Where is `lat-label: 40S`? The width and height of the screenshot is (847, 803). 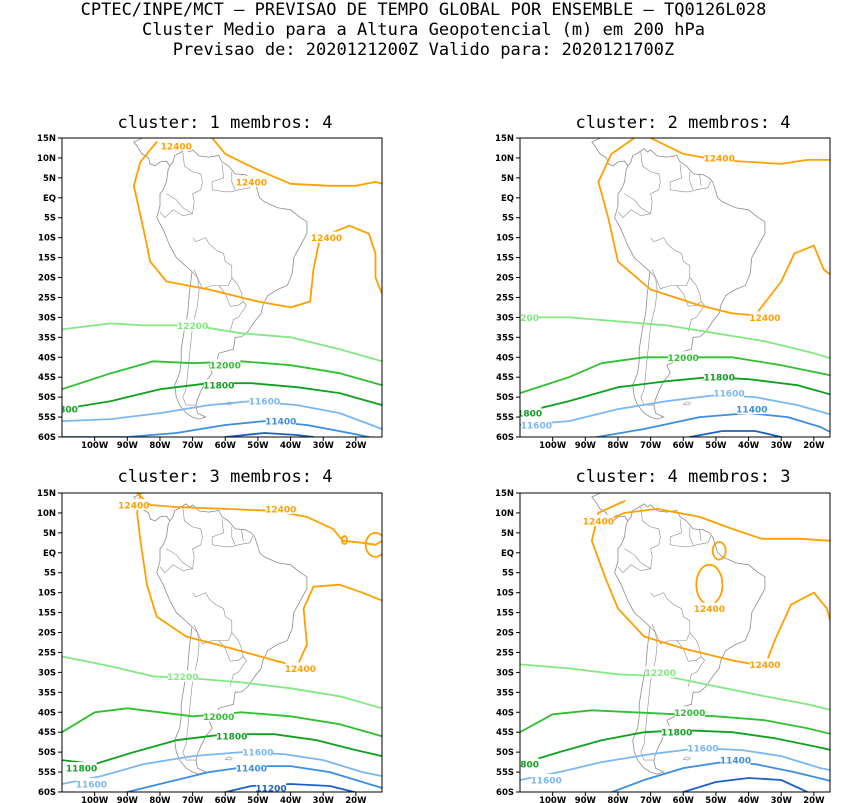
lat-label: 40S is located at coordinates (47, 358).